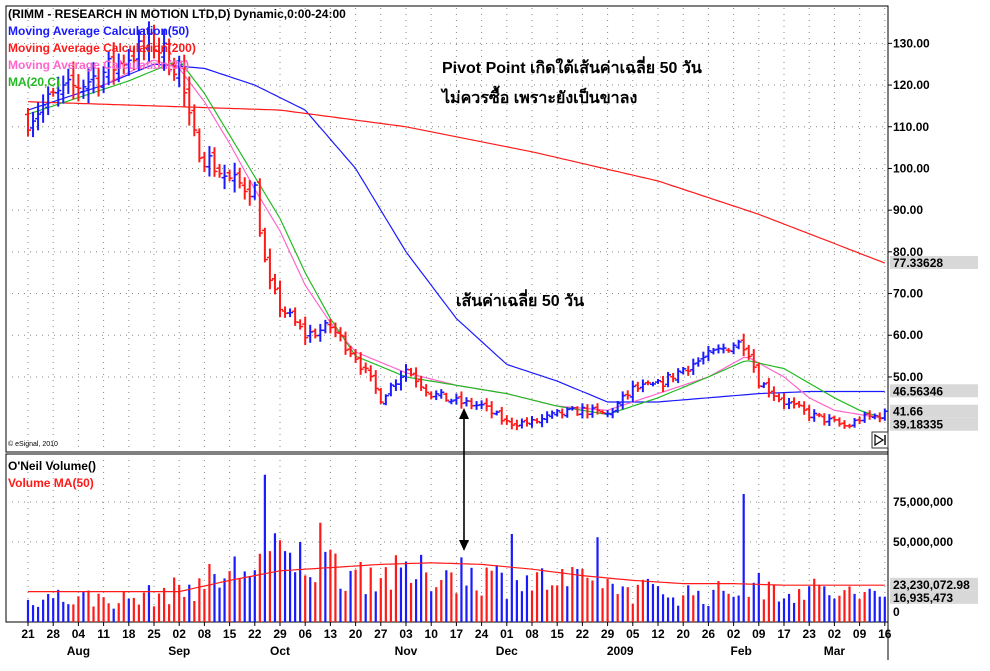  I want to click on x-tick-label: 06, so click(306, 634).